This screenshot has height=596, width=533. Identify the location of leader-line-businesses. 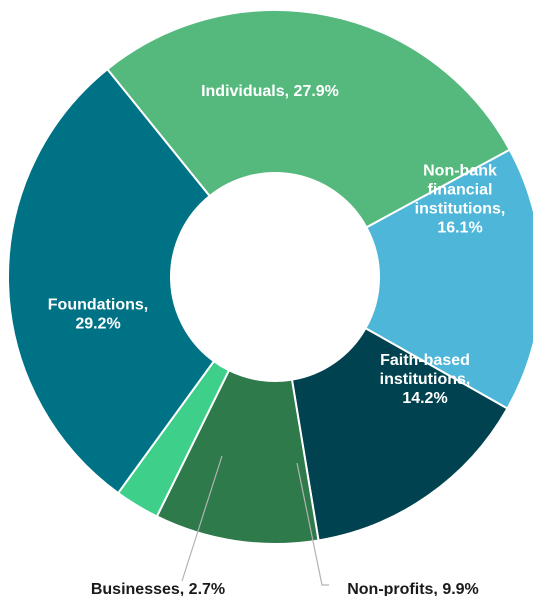
(202, 518).